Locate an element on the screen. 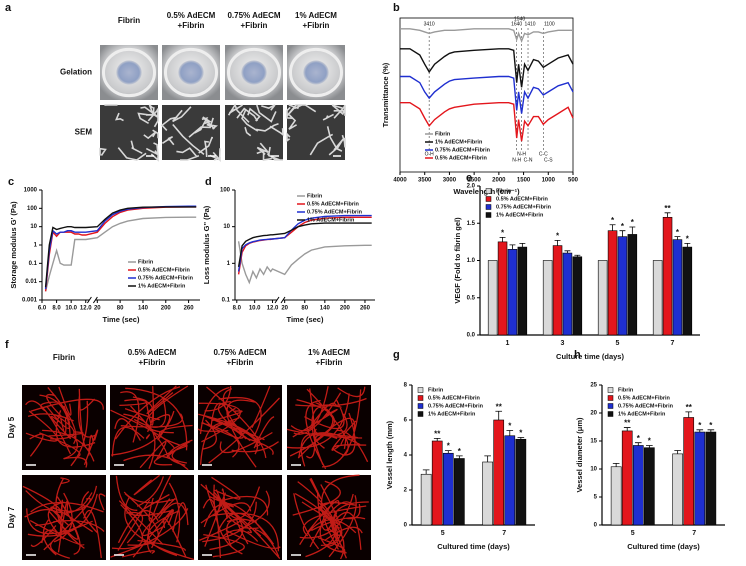 This screenshot has height=566, width=746. y-tick-label: 8 is located at coordinates (406, 386).